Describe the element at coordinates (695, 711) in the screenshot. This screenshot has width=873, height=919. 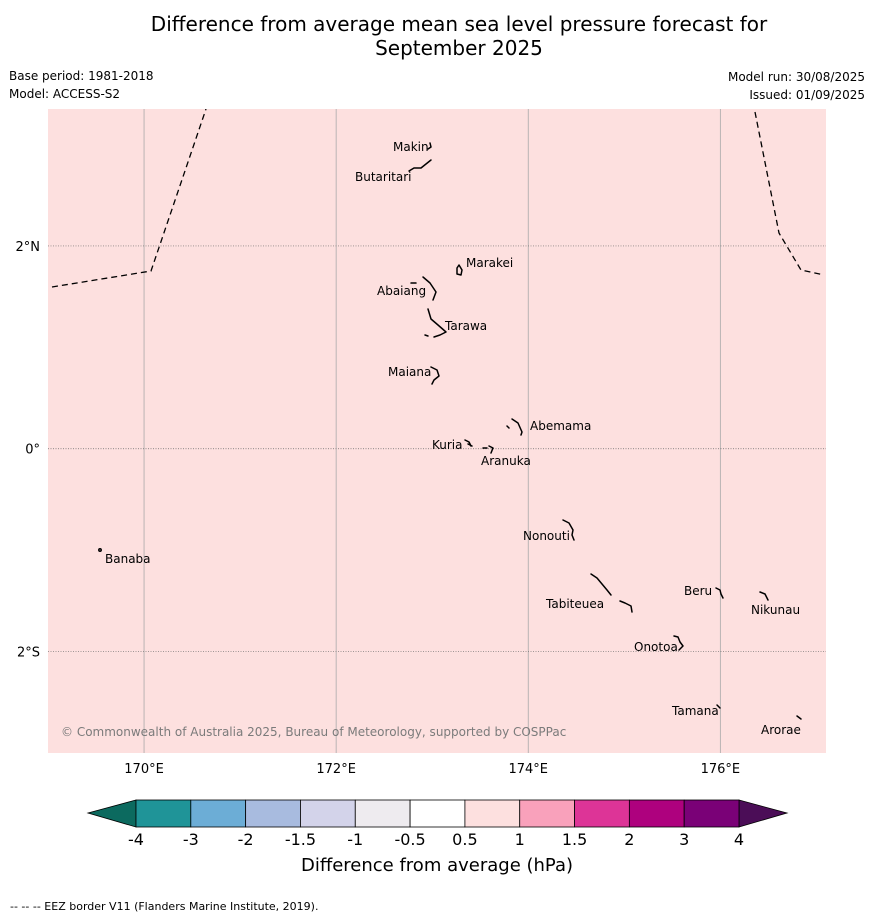
I see `island-label-tamana: Tamana` at that location.